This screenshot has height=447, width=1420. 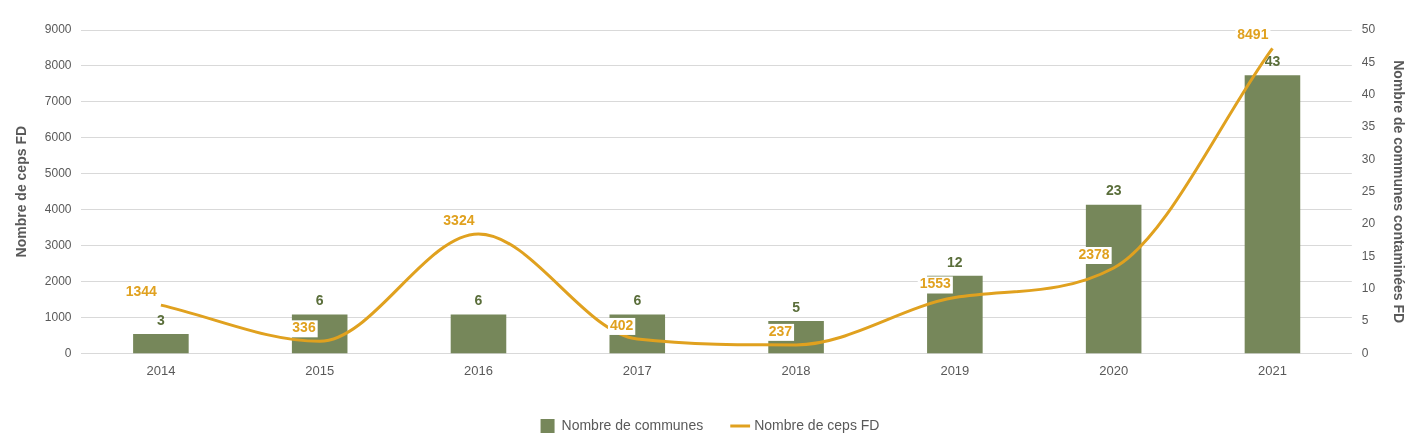 What do you see at coordinates (955, 261) in the screenshot?
I see `data-label: 12` at bounding box center [955, 261].